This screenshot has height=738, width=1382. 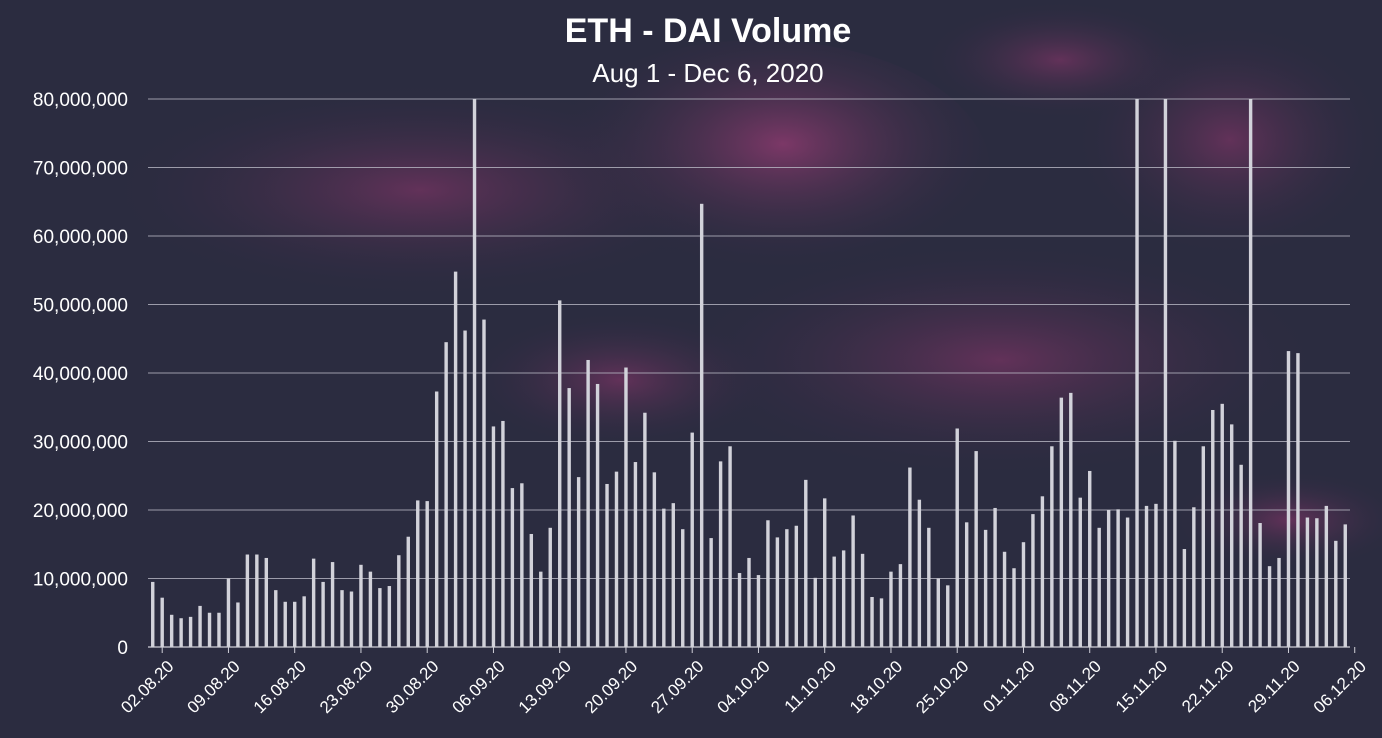 I want to click on x-tick-label: 15.11.20, so click(x=1141, y=686).